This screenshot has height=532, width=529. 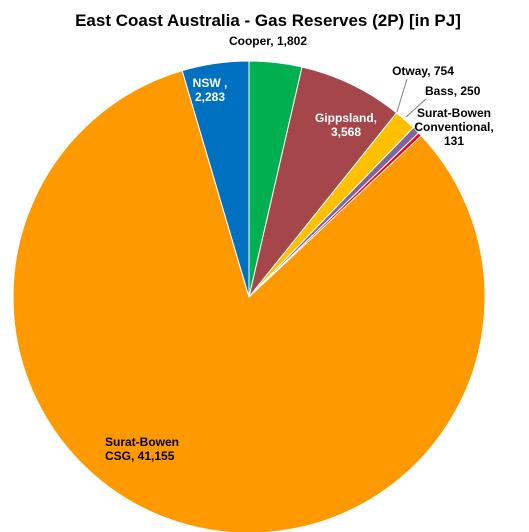 What do you see at coordinates (346, 125) in the screenshot?
I see `data-label-gippsland: Gippsland, 3,568` at bounding box center [346, 125].